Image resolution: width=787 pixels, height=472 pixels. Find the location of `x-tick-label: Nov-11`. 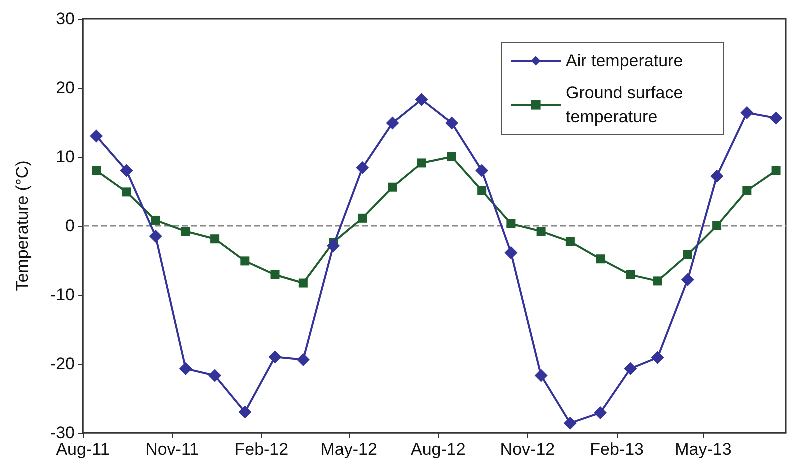

x-tick-label: Nov-11 is located at coordinates (173, 449).